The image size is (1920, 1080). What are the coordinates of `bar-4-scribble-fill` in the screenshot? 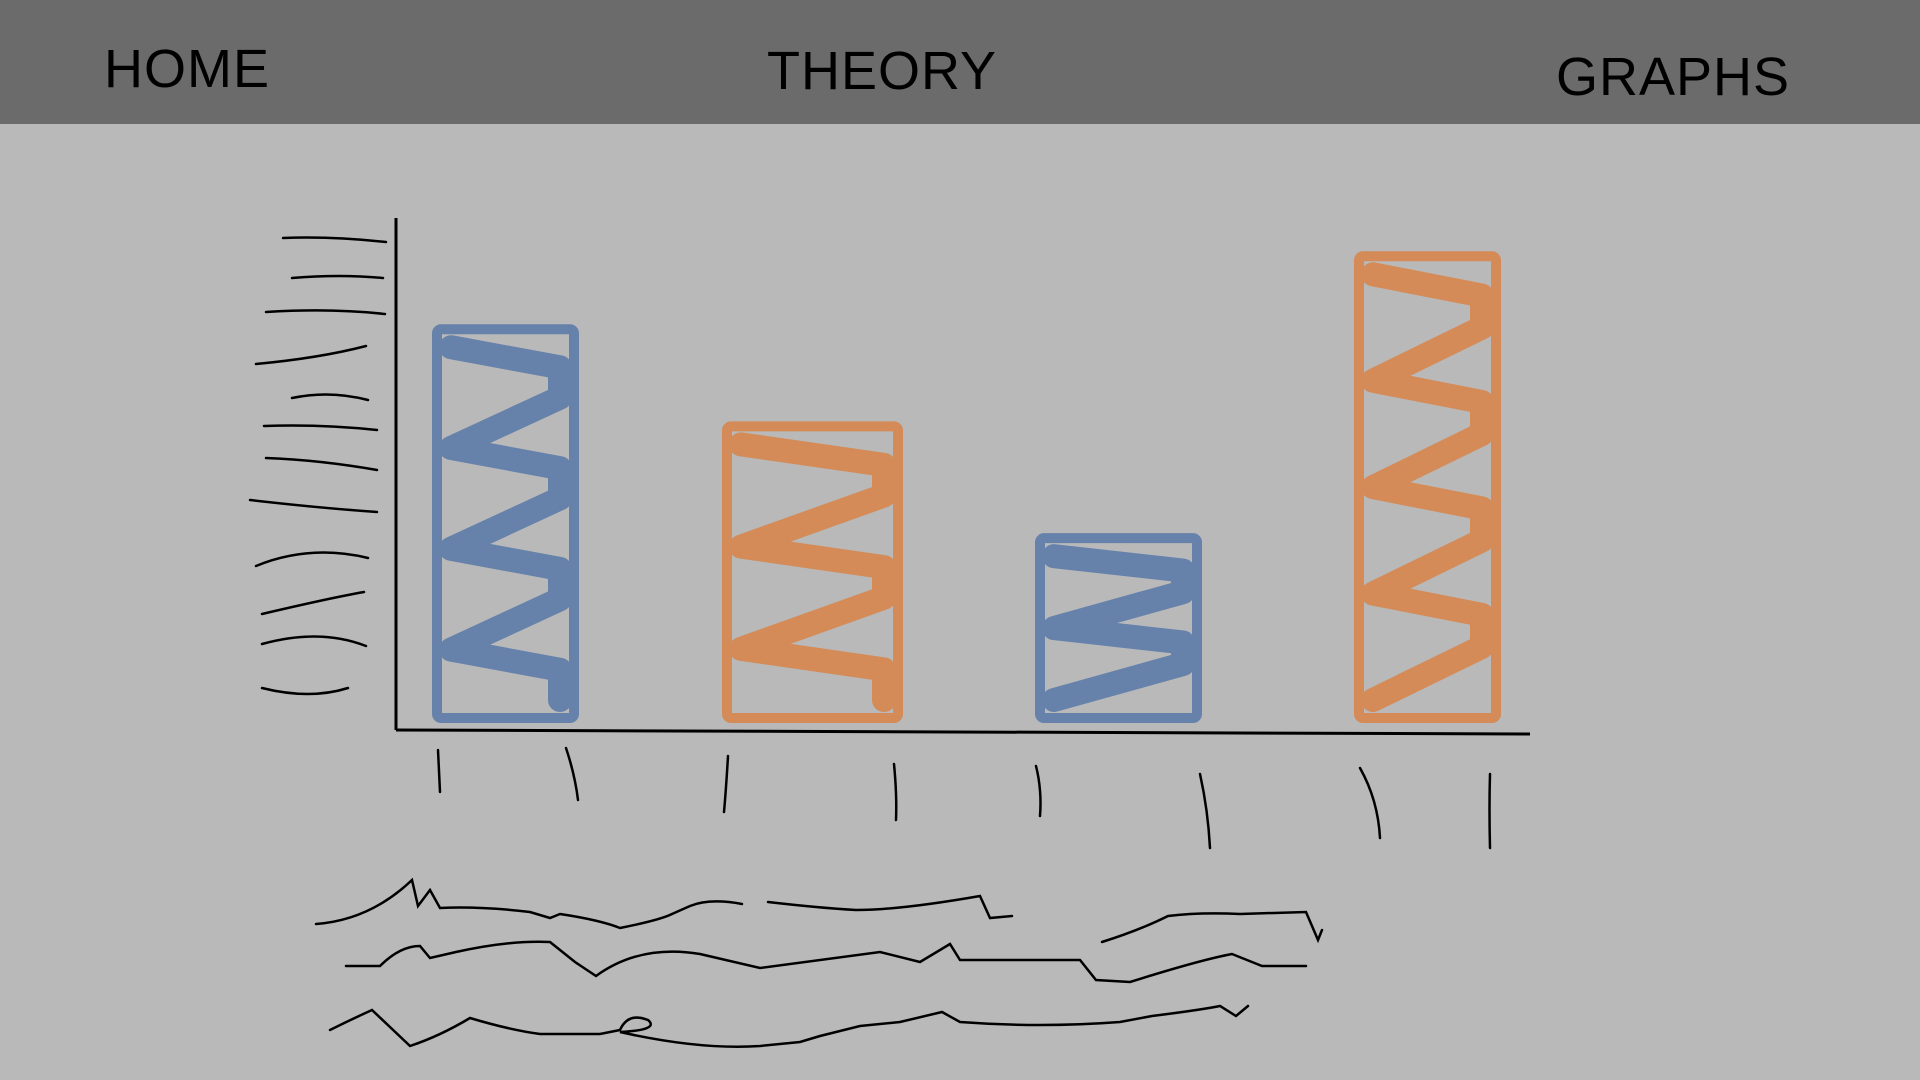 It's located at (1427, 487).